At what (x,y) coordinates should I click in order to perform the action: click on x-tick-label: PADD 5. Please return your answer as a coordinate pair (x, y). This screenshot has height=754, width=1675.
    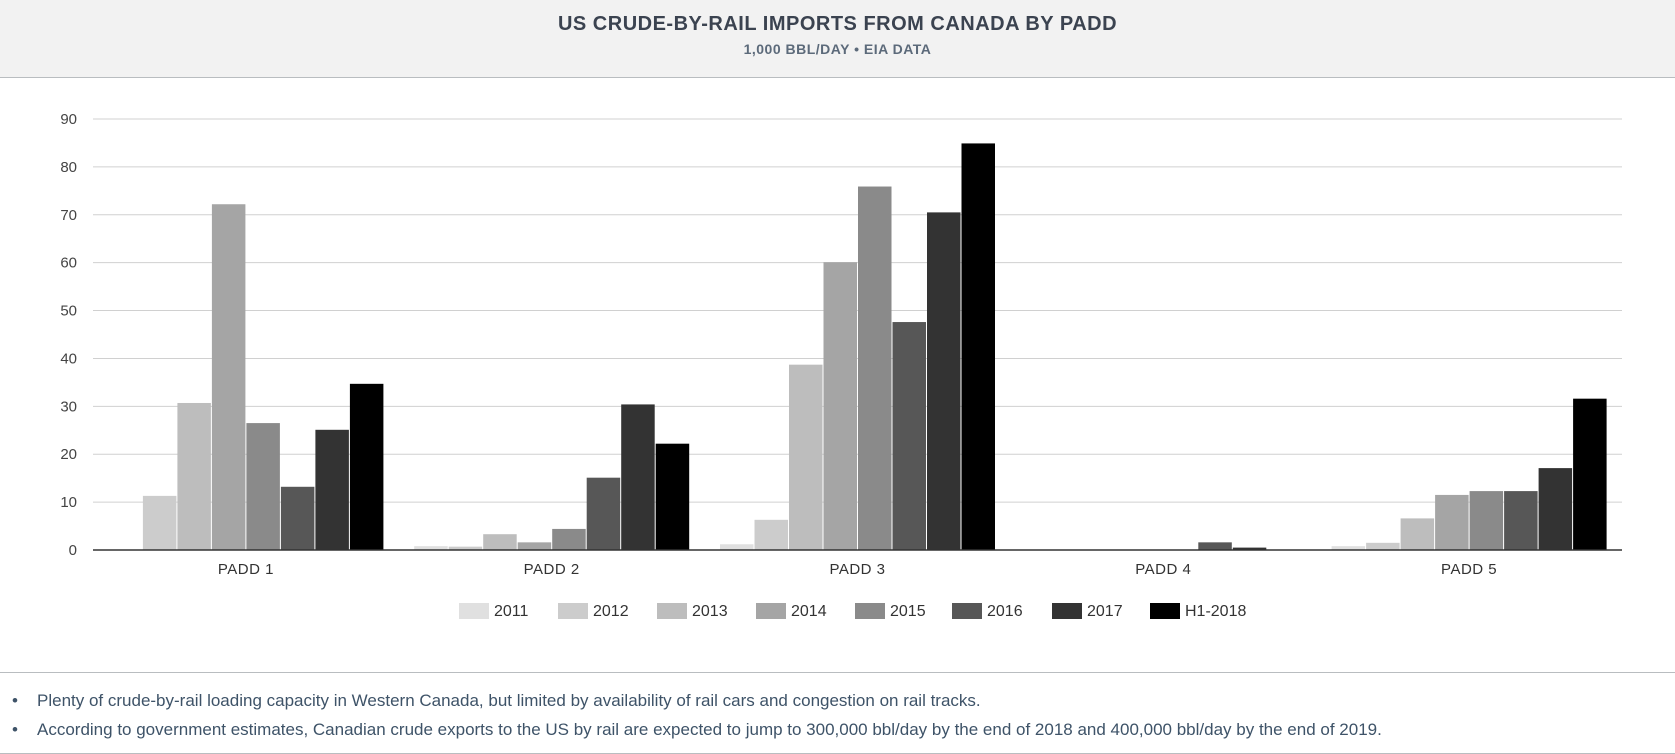
    Looking at the image, I should click on (1469, 569).